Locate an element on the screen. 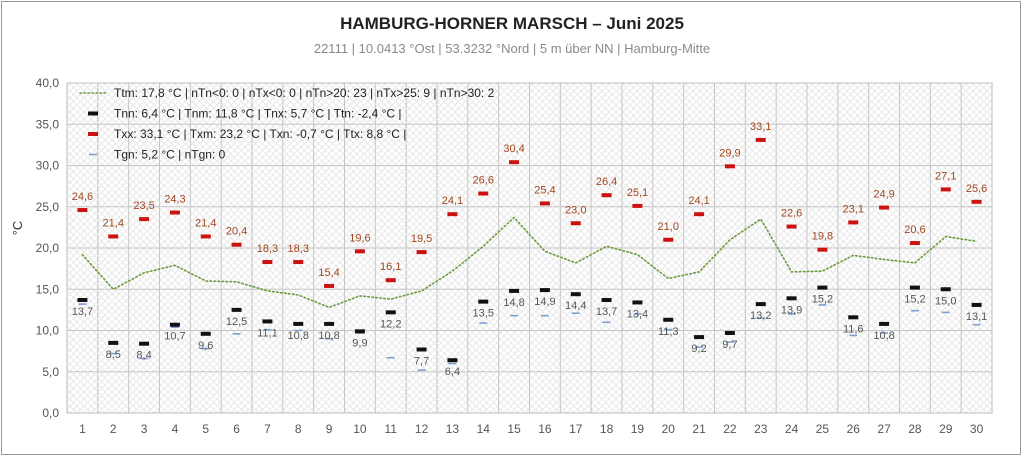  y-tick-label: 40,0 is located at coordinates (48, 83).